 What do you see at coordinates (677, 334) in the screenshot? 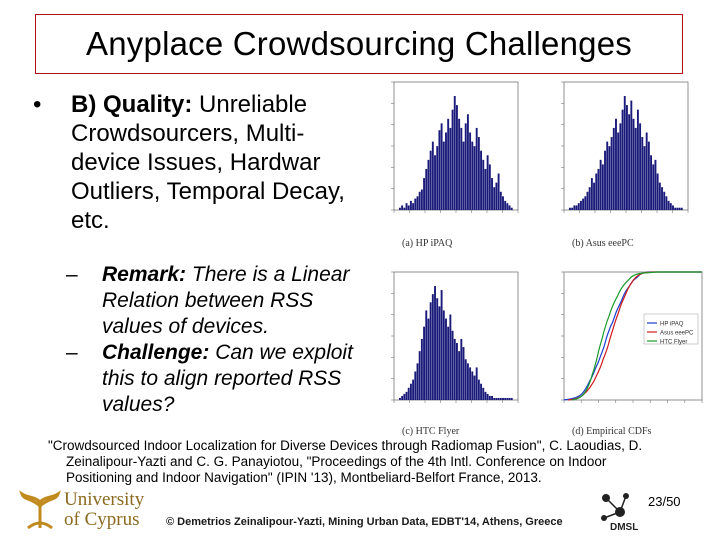
I see `legend-label: Asus eeePC` at bounding box center [677, 334].